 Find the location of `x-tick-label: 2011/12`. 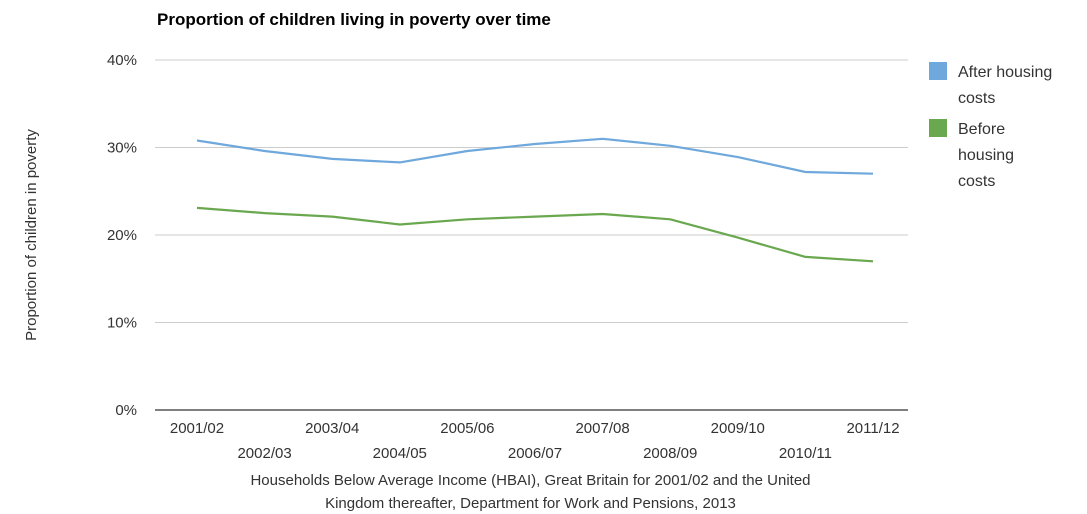

x-tick-label: 2011/12 is located at coordinates (872, 428).